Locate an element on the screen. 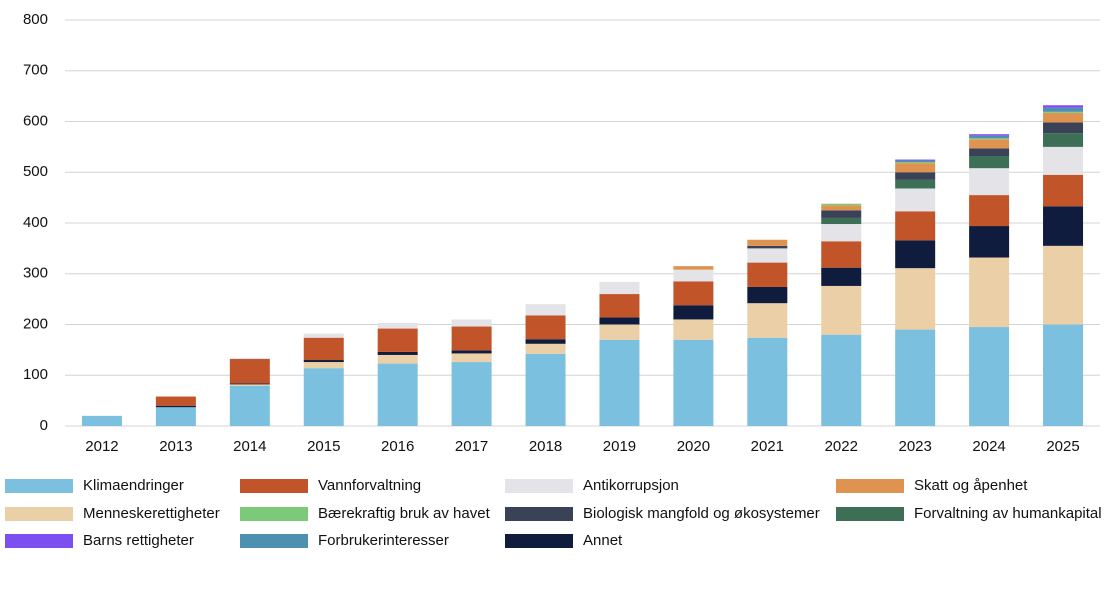  x-tick-label: 2022 is located at coordinates (841, 446).